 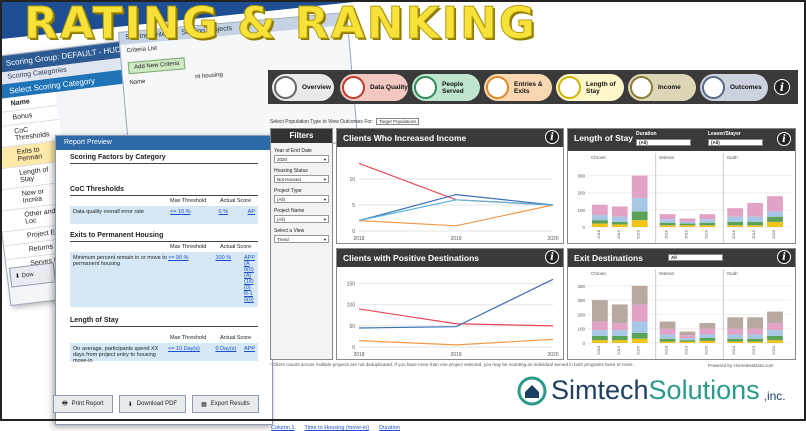 I want to click on footer-link: Column 1, so click(x=283, y=428).